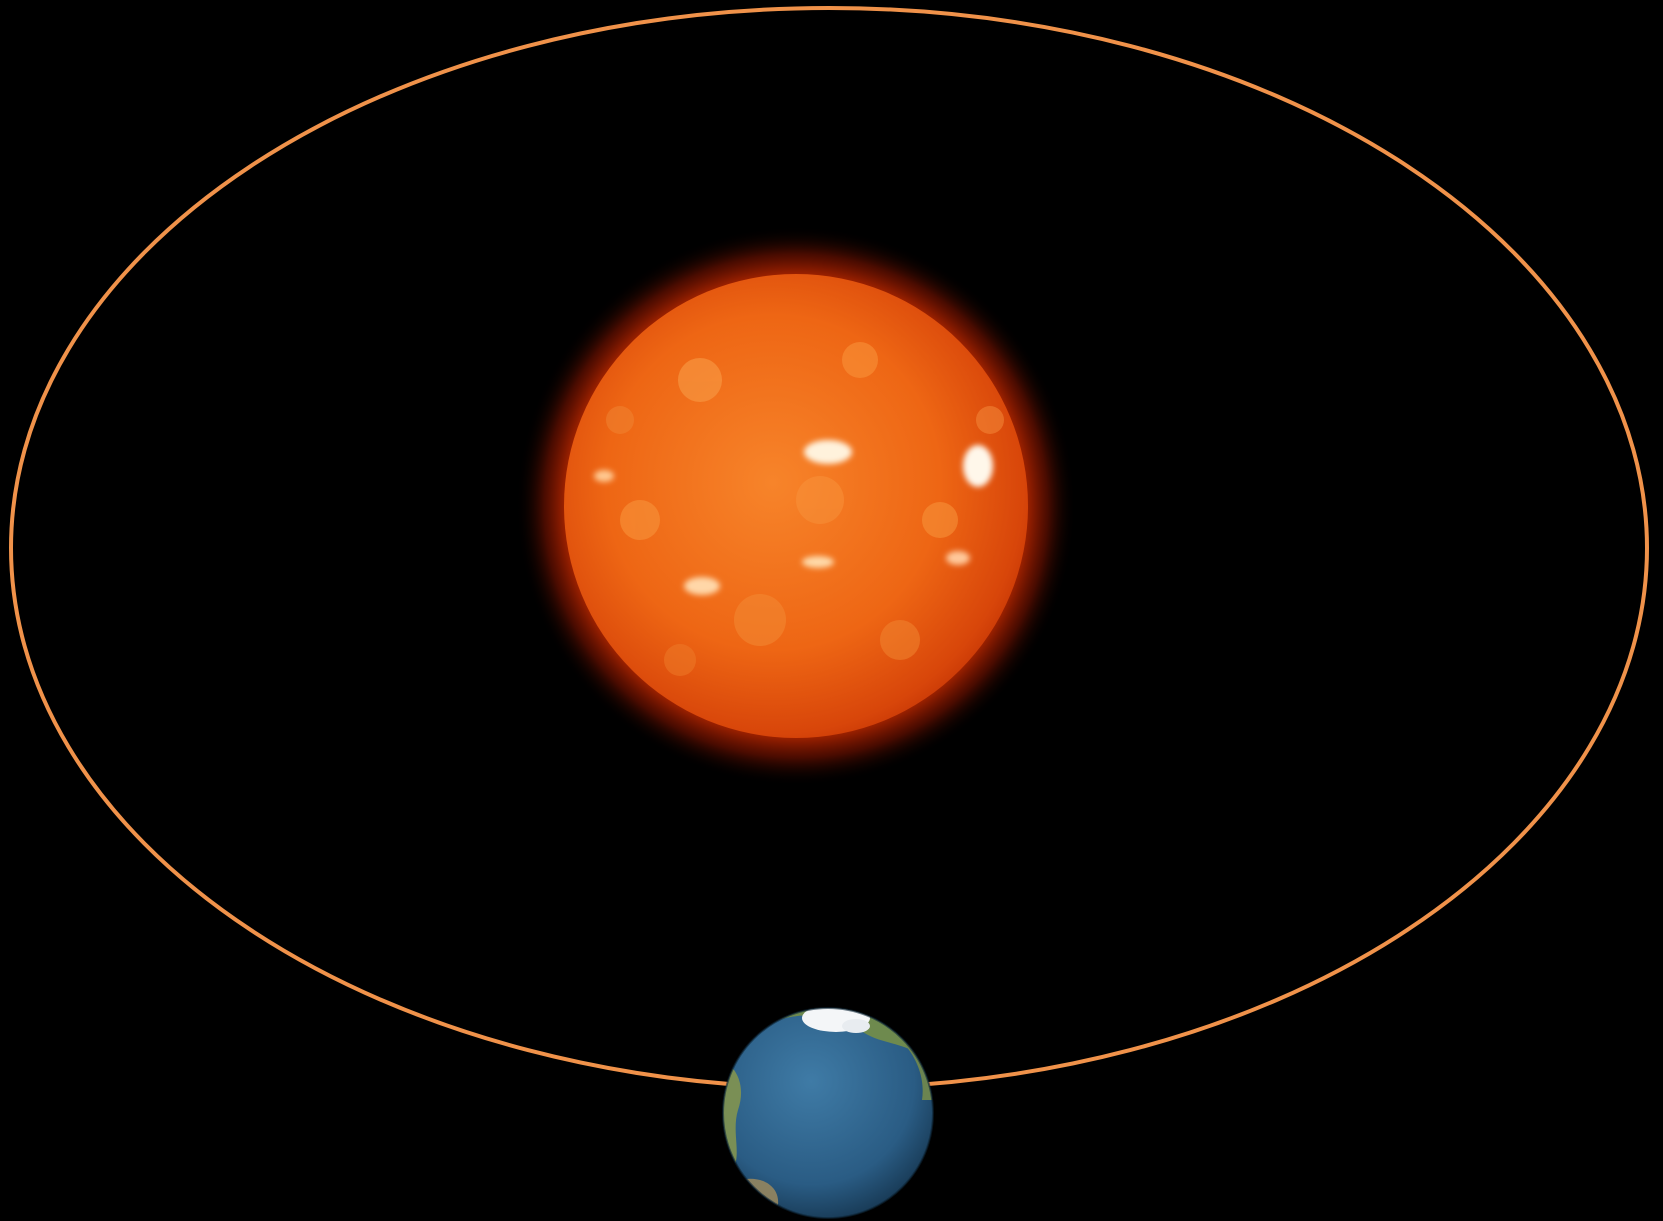 This screenshot has width=1663, height=1221. I want to click on sun-surface-texture, so click(805, 509).